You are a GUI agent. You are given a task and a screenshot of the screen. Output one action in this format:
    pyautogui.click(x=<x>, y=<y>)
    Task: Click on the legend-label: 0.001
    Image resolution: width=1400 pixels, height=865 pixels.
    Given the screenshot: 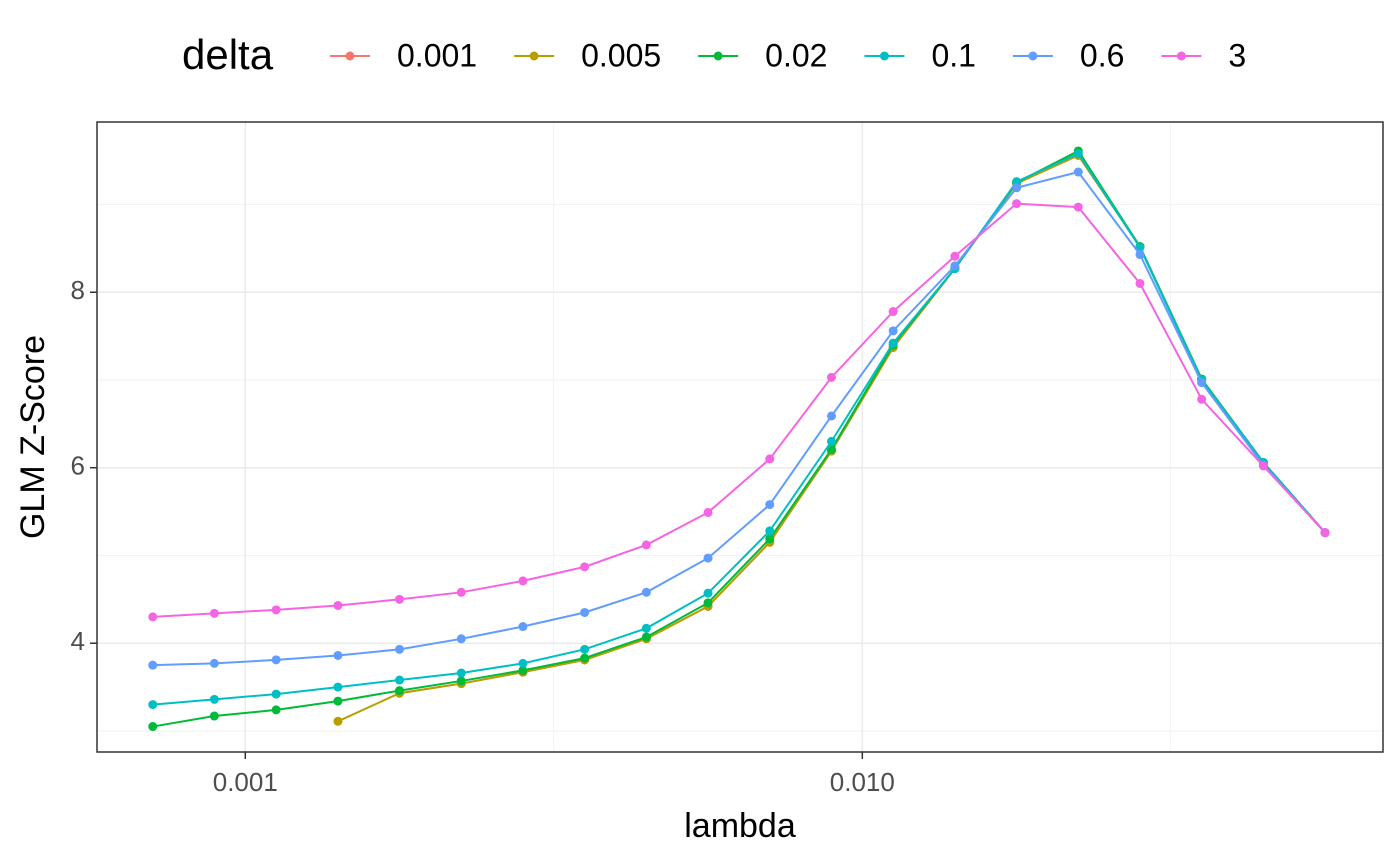 What is the action you would take?
    pyautogui.click(x=437, y=55)
    